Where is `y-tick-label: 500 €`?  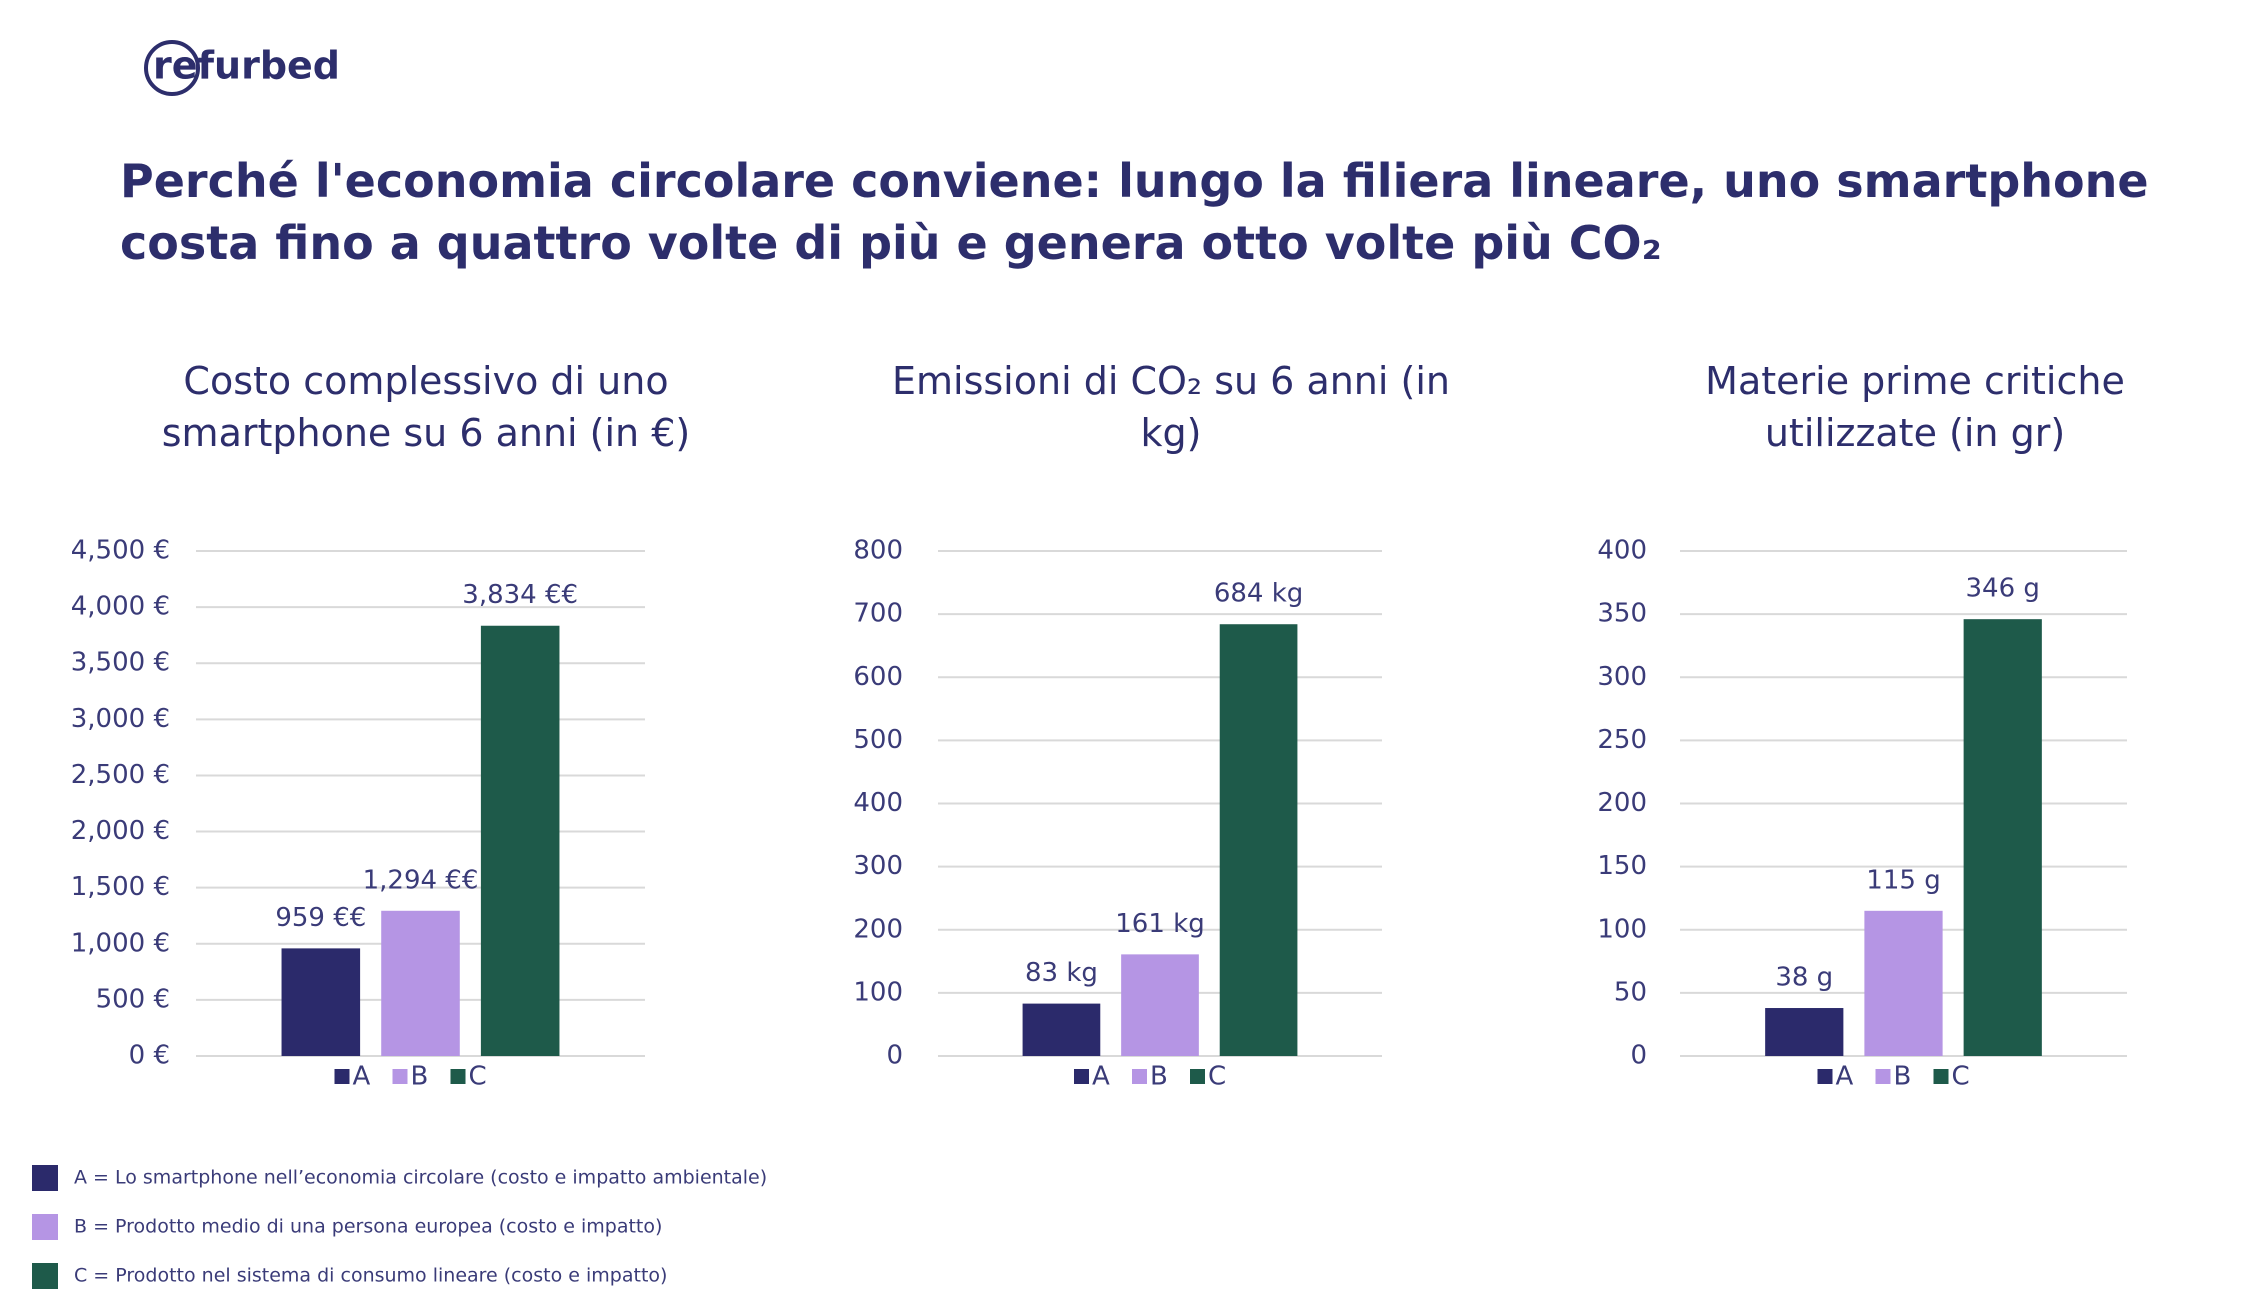
y-tick-label: 500 € is located at coordinates (133, 999).